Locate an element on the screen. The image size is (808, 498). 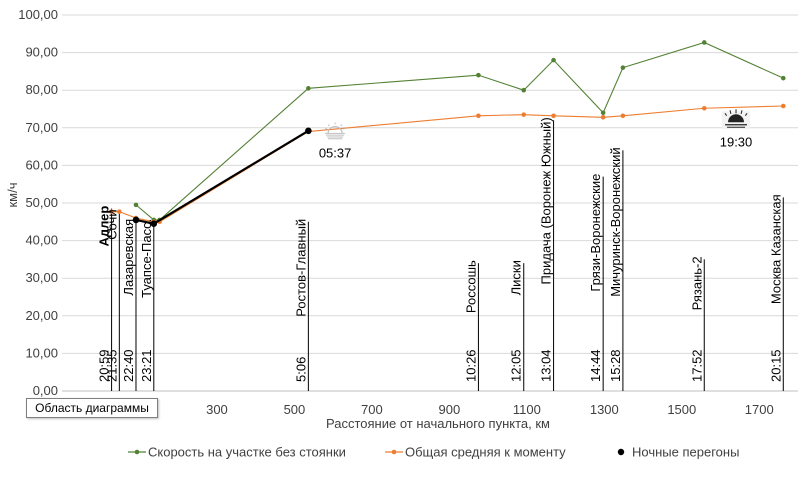
y-tick-label: 100,00 is located at coordinates (38, 14).